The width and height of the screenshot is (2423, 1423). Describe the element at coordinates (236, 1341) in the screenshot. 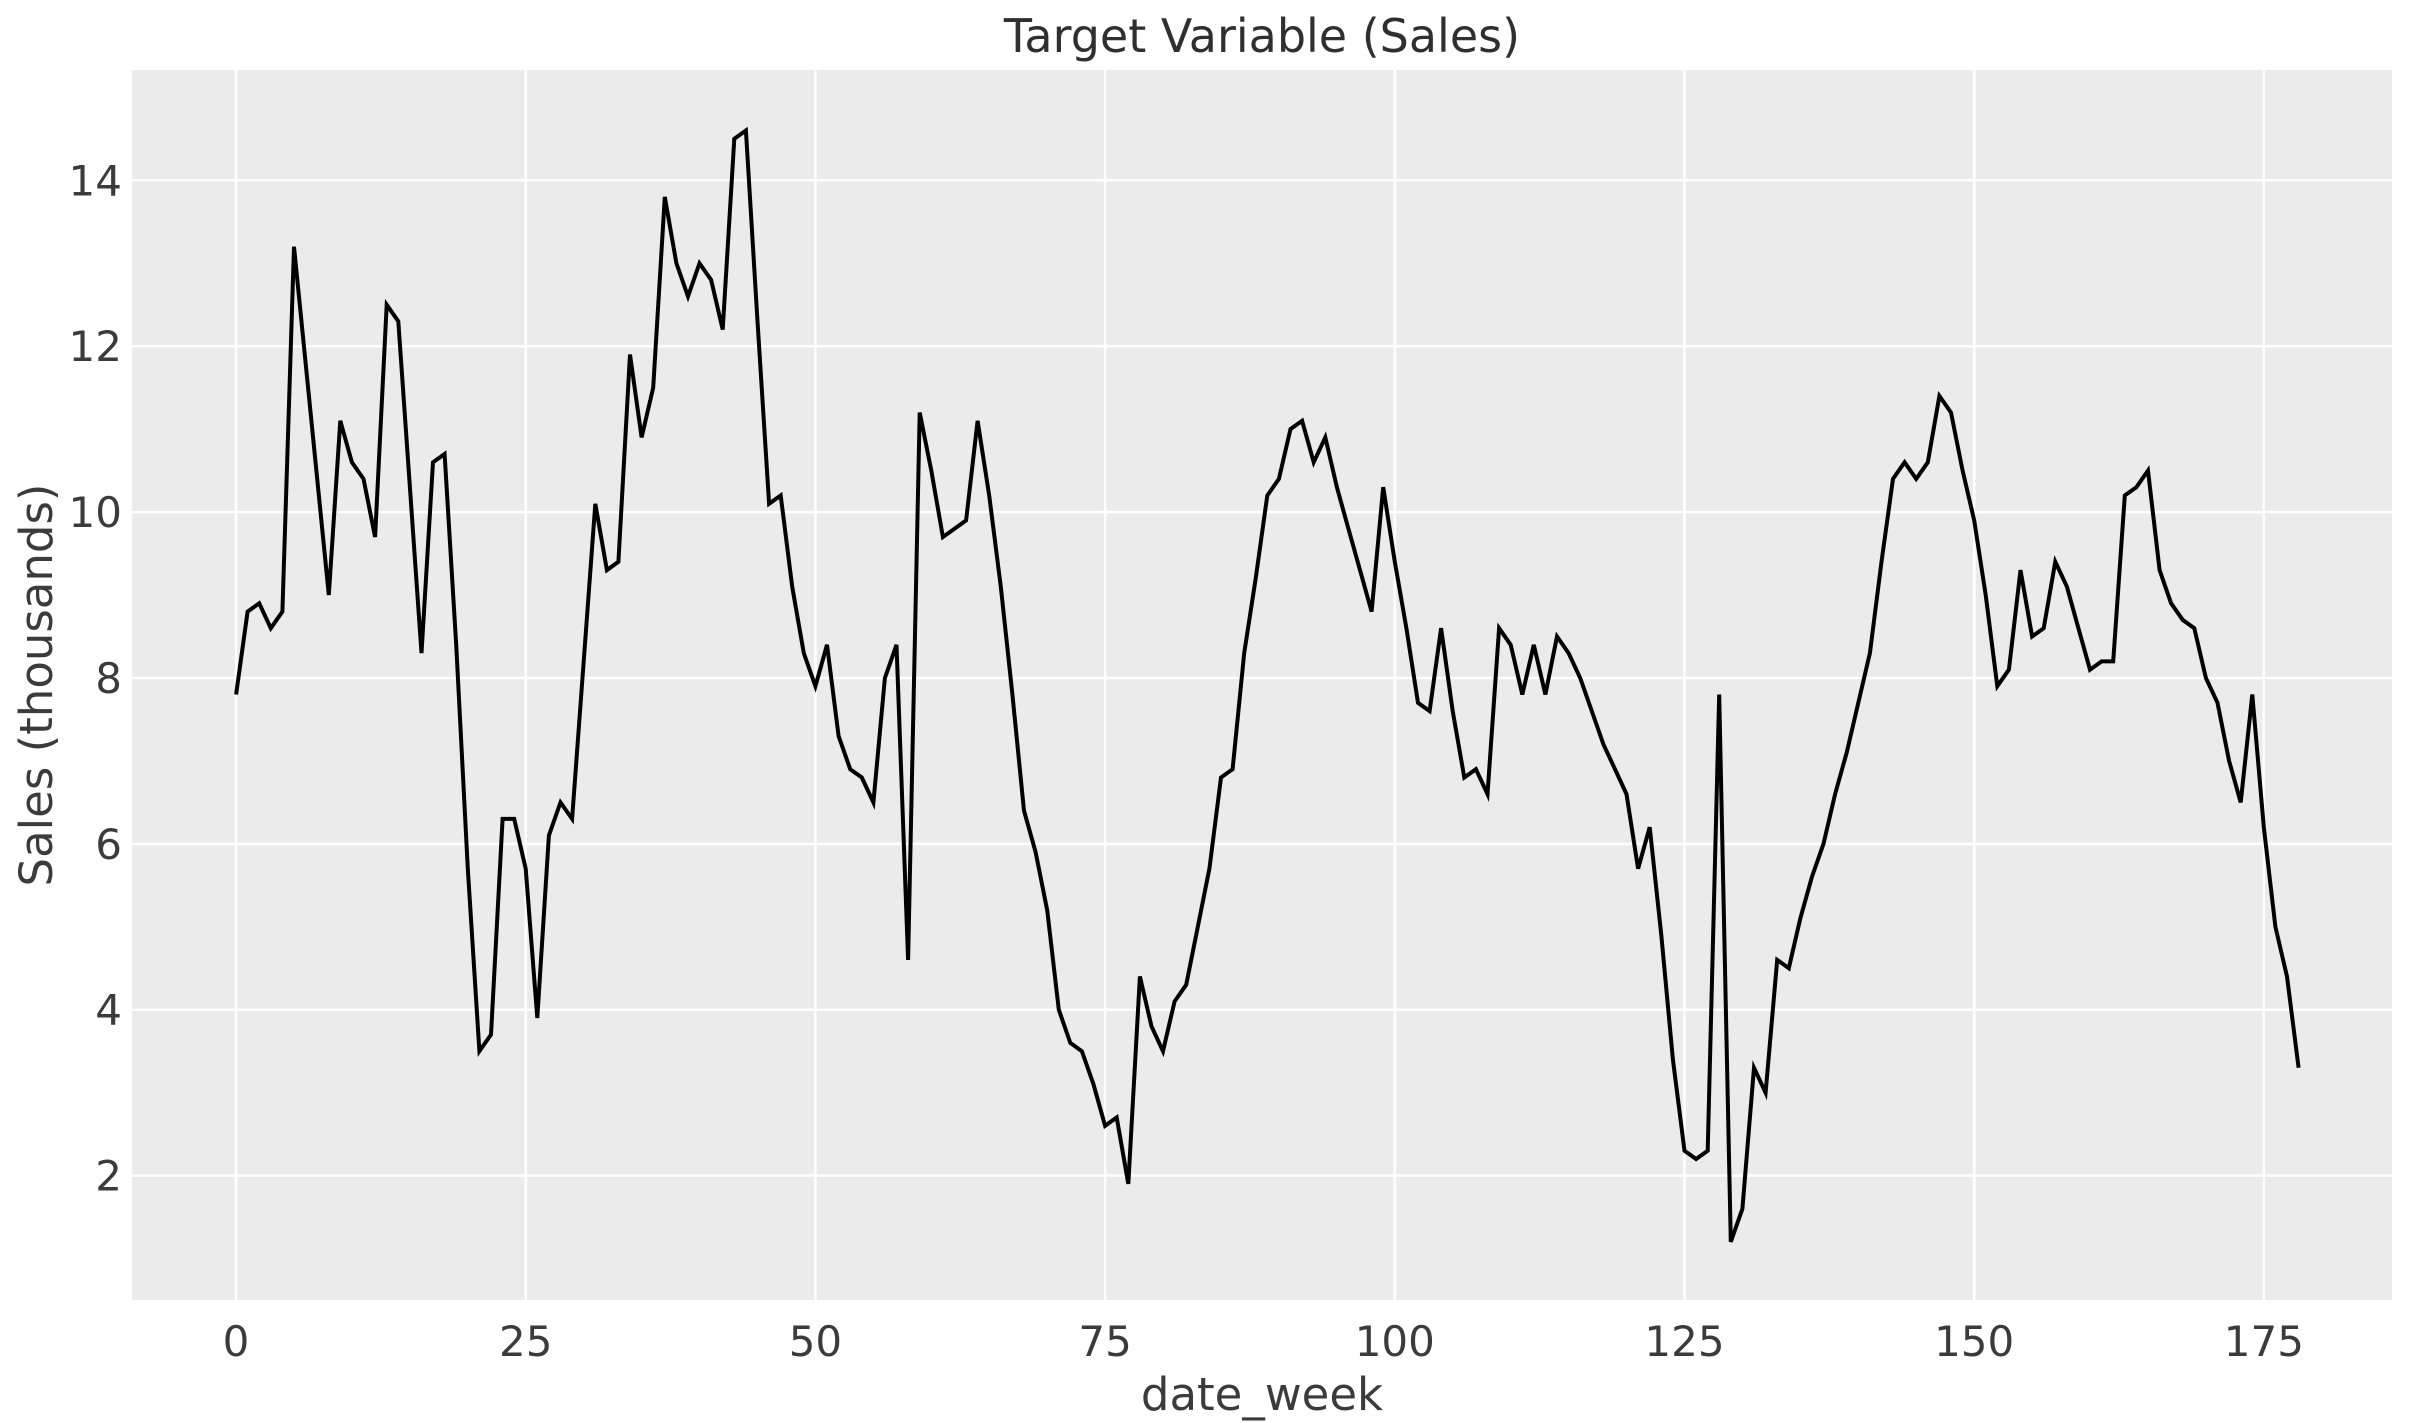

I see `x-tick-label: 0` at that location.